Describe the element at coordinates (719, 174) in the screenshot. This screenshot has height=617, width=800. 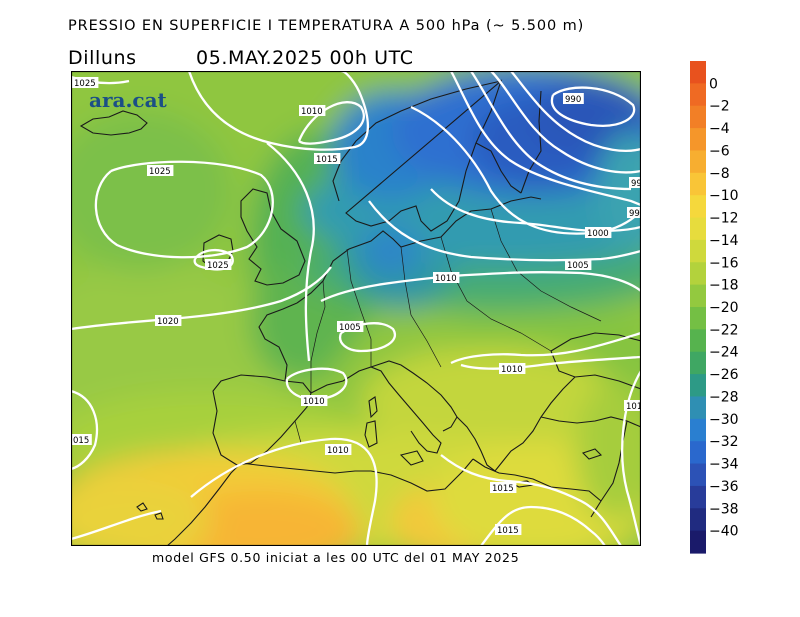
I see `colorbar-tick-label: −8` at that location.